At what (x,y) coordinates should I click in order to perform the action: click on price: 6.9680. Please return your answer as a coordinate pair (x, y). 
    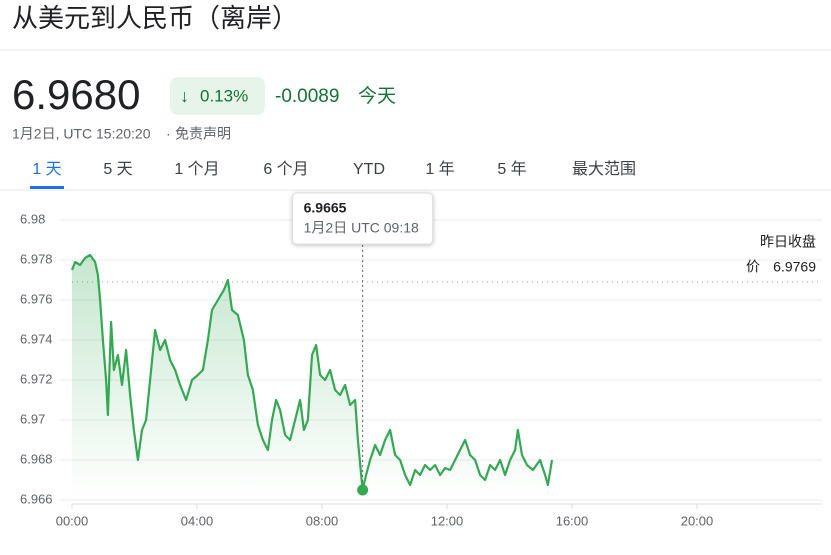
    Looking at the image, I should click on (76, 94).